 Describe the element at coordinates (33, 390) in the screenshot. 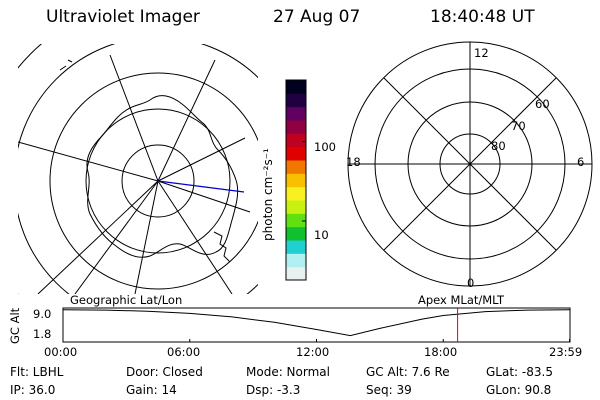

I see `ip-value: IP: 36.0` at that location.